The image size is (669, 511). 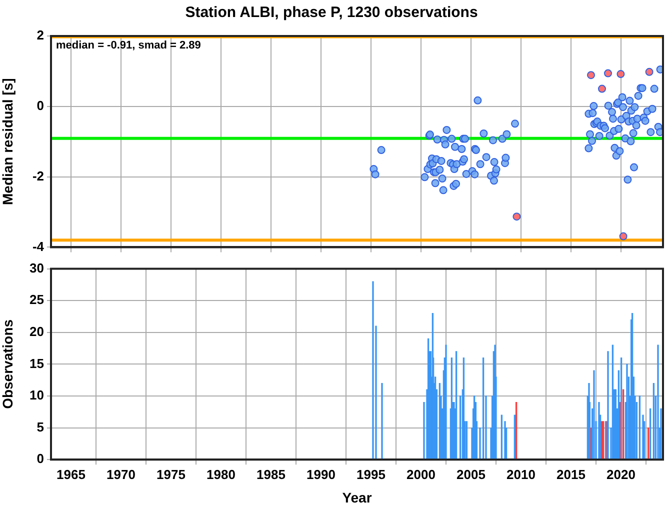 What do you see at coordinates (8, 364) in the screenshot?
I see `y-axis-title: Observations` at bounding box center [8, 364].